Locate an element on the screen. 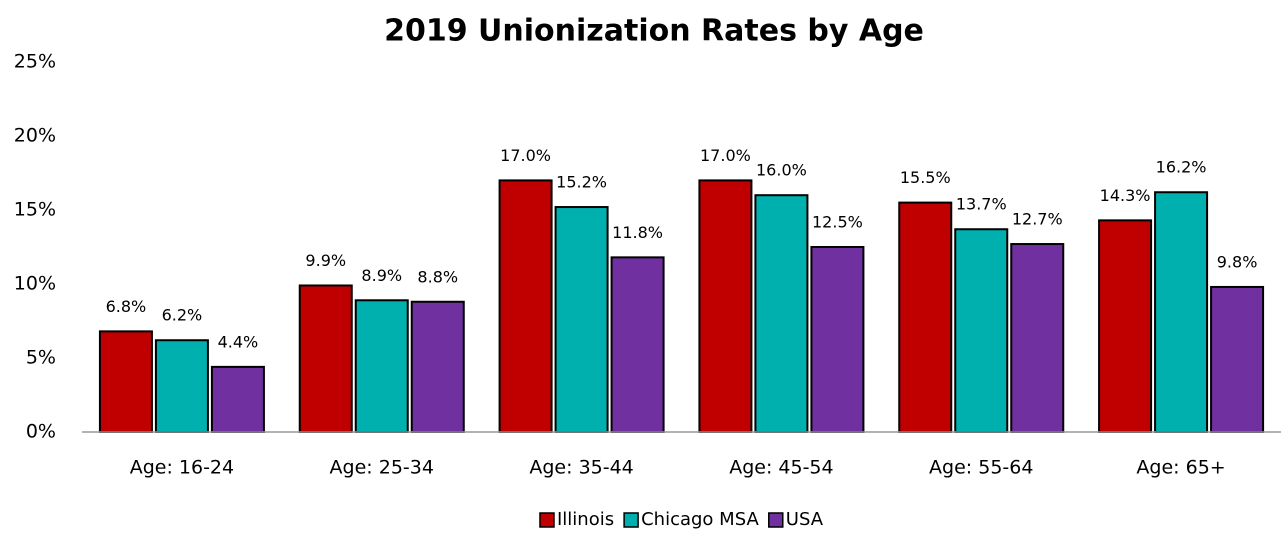 The width and height of the screenshot is (1283, 533). value-label: 11.8% is located at coordinates (637, 232).